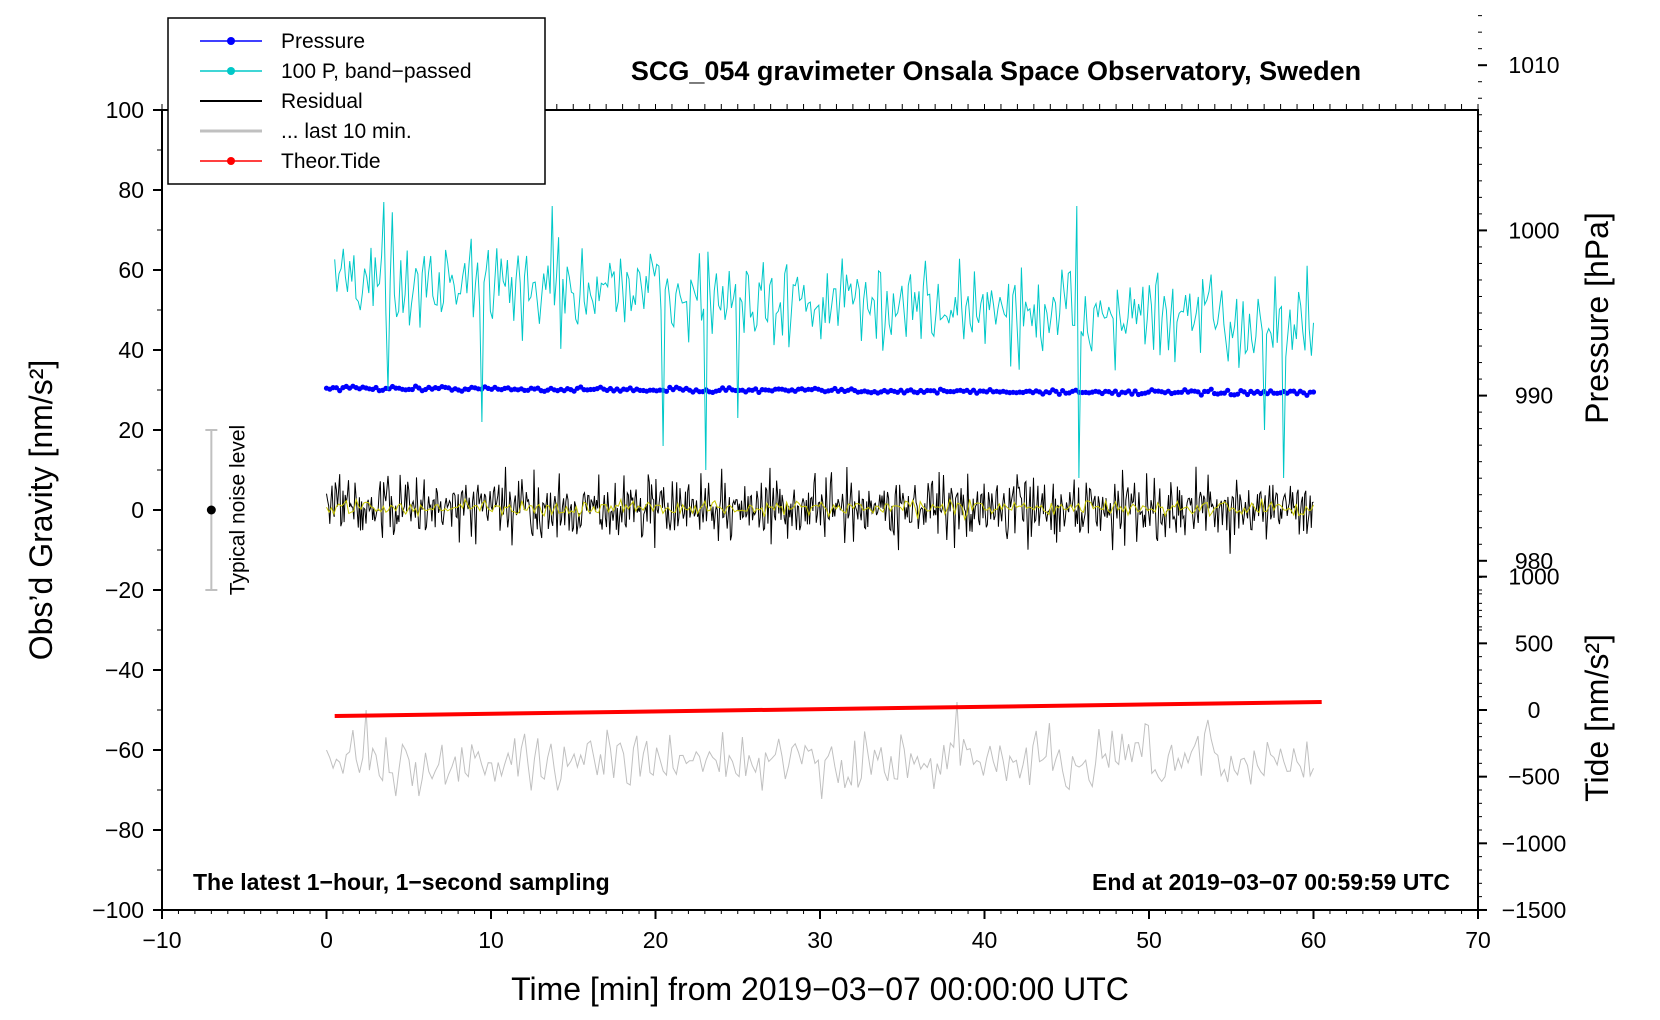 This screenshot has height=1020, width=1660. Describe the element at coordinates (820, 390) in the screenshot. I see `series-pressure` at that location.